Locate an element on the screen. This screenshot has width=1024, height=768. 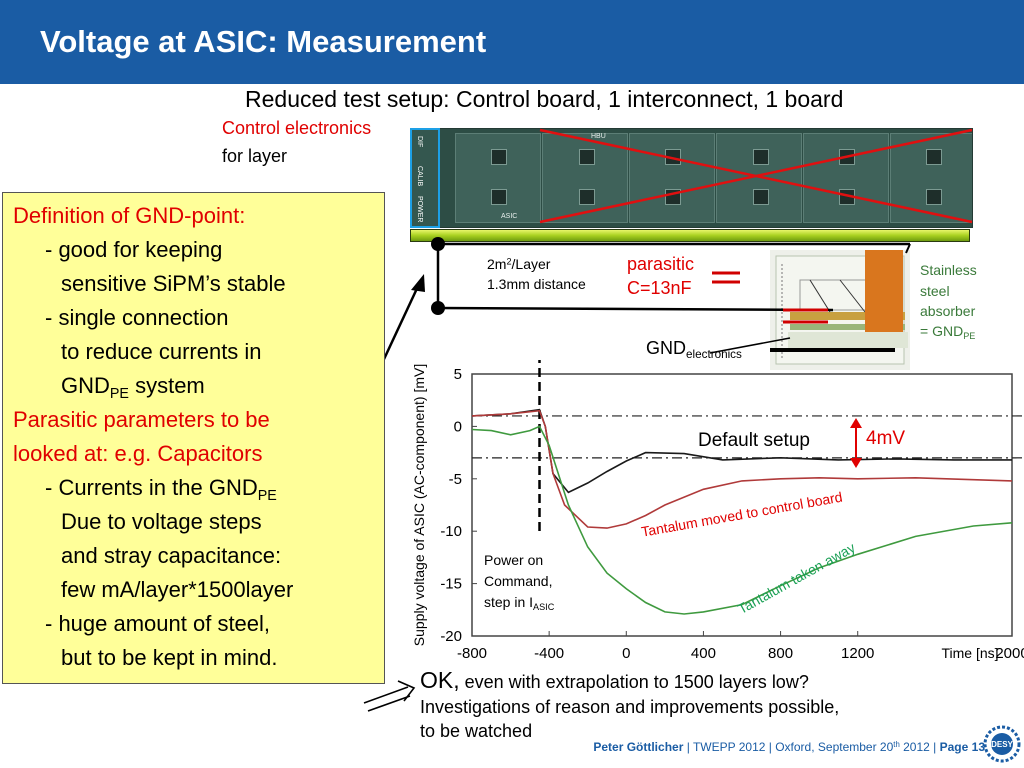
box-line: Definition of GND-point: is located at coordinates (129, 215).